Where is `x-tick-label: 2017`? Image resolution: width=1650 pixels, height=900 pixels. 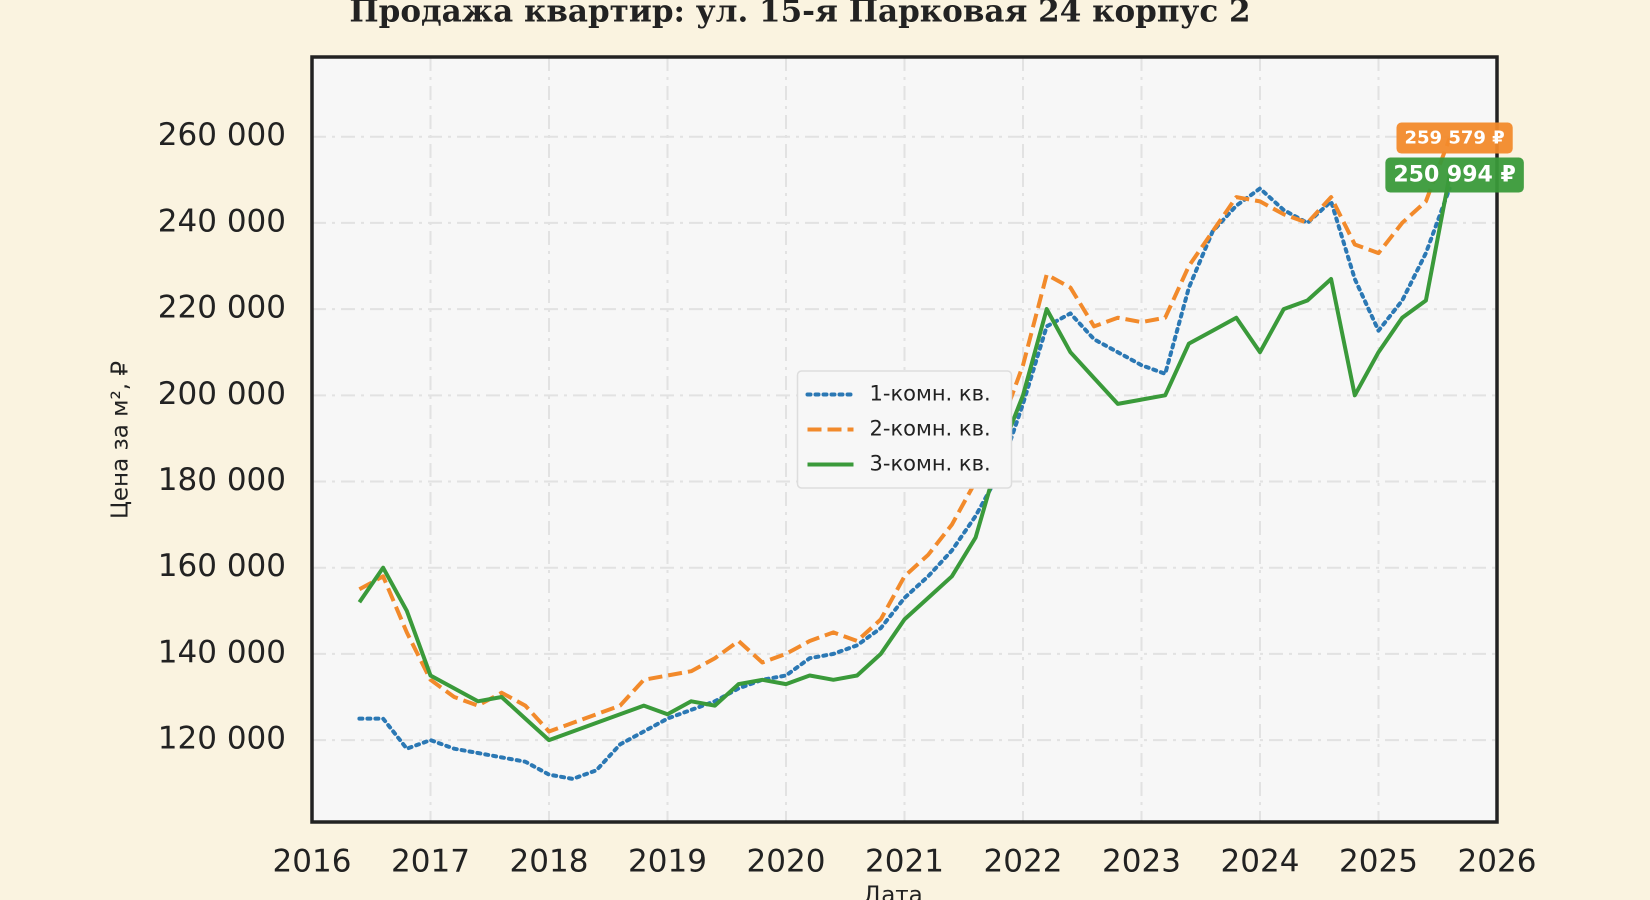
x-tick-label: 2017 is located at coordinates (430, 862).